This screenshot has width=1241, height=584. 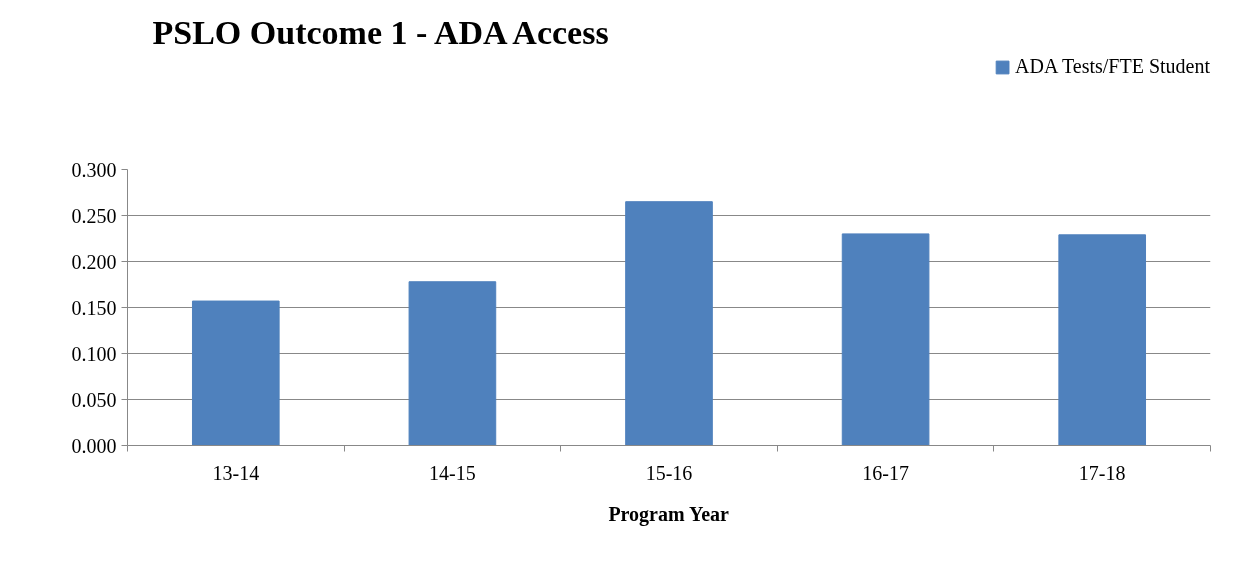 I want to click on x-tick-label: 17-18, so click(x=1102, y=472).